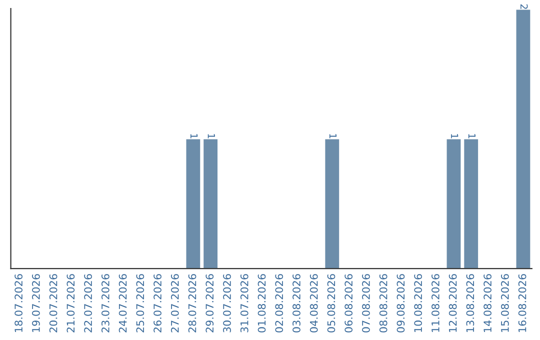 The image size is (540, 340). Describe the element at coordinates (436, 303) in the screenshot. I see `x-tick-label: 11.08.2026` at that location.